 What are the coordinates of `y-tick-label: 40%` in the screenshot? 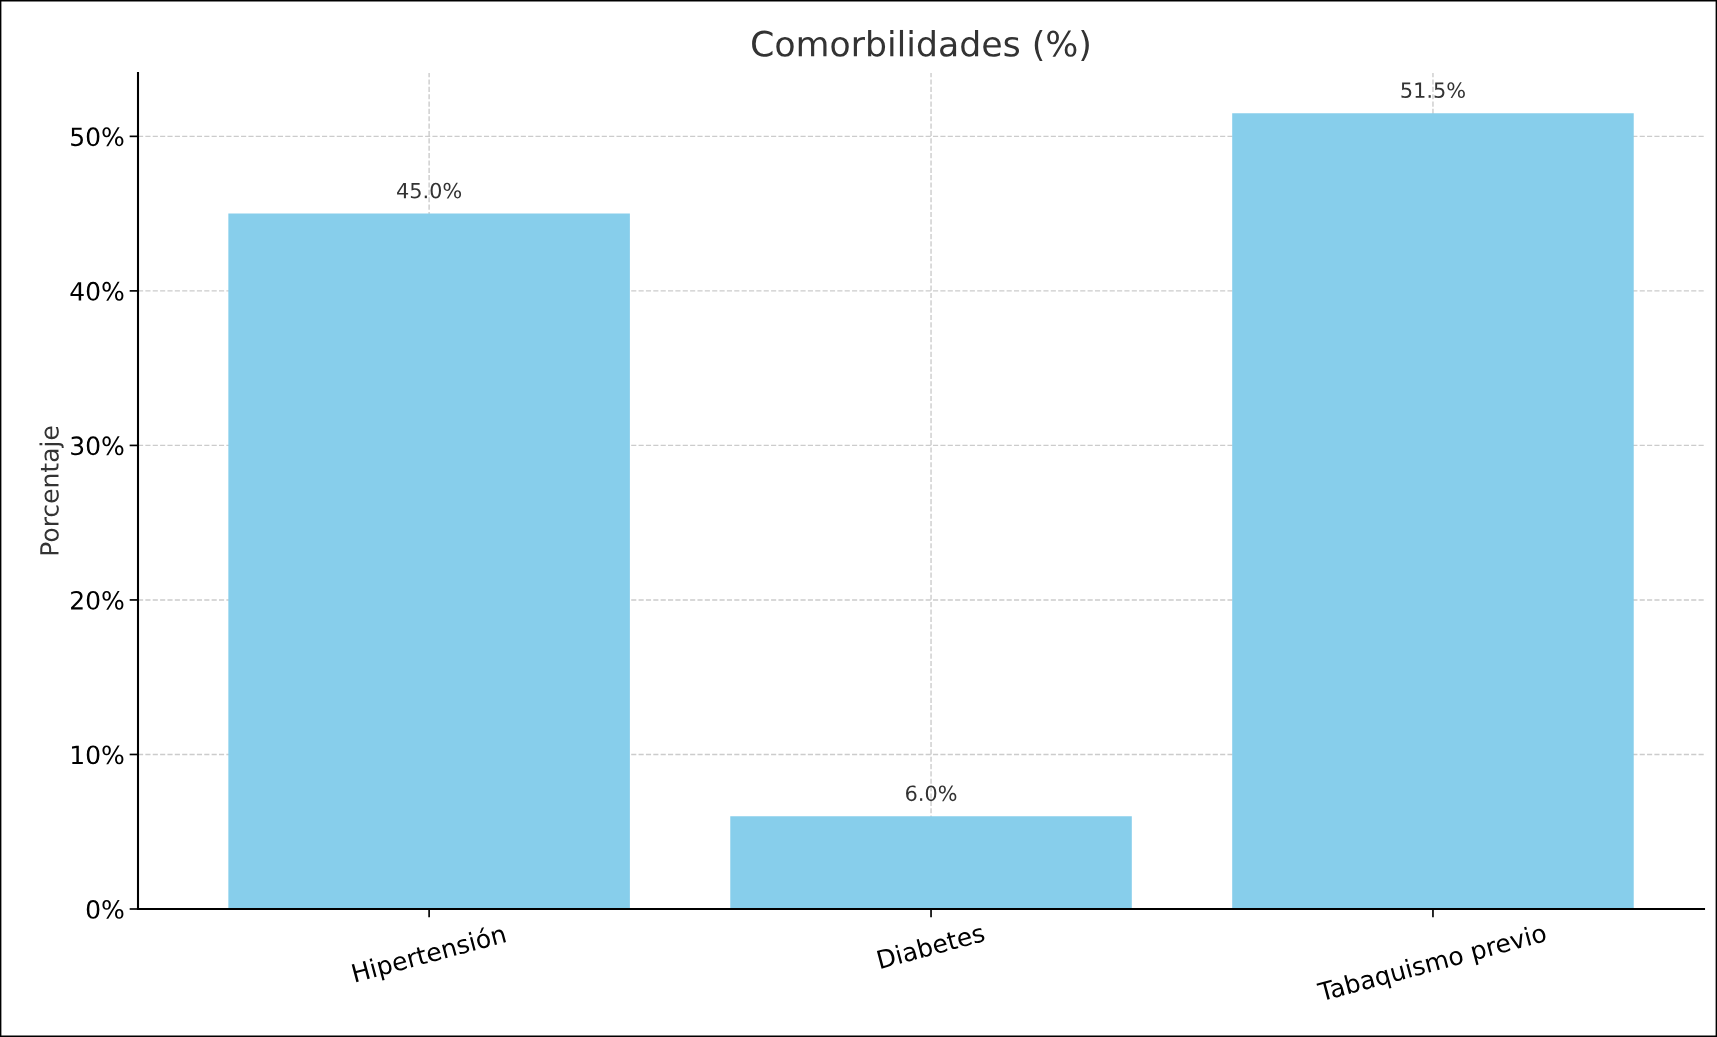 It's located at (97, 291).